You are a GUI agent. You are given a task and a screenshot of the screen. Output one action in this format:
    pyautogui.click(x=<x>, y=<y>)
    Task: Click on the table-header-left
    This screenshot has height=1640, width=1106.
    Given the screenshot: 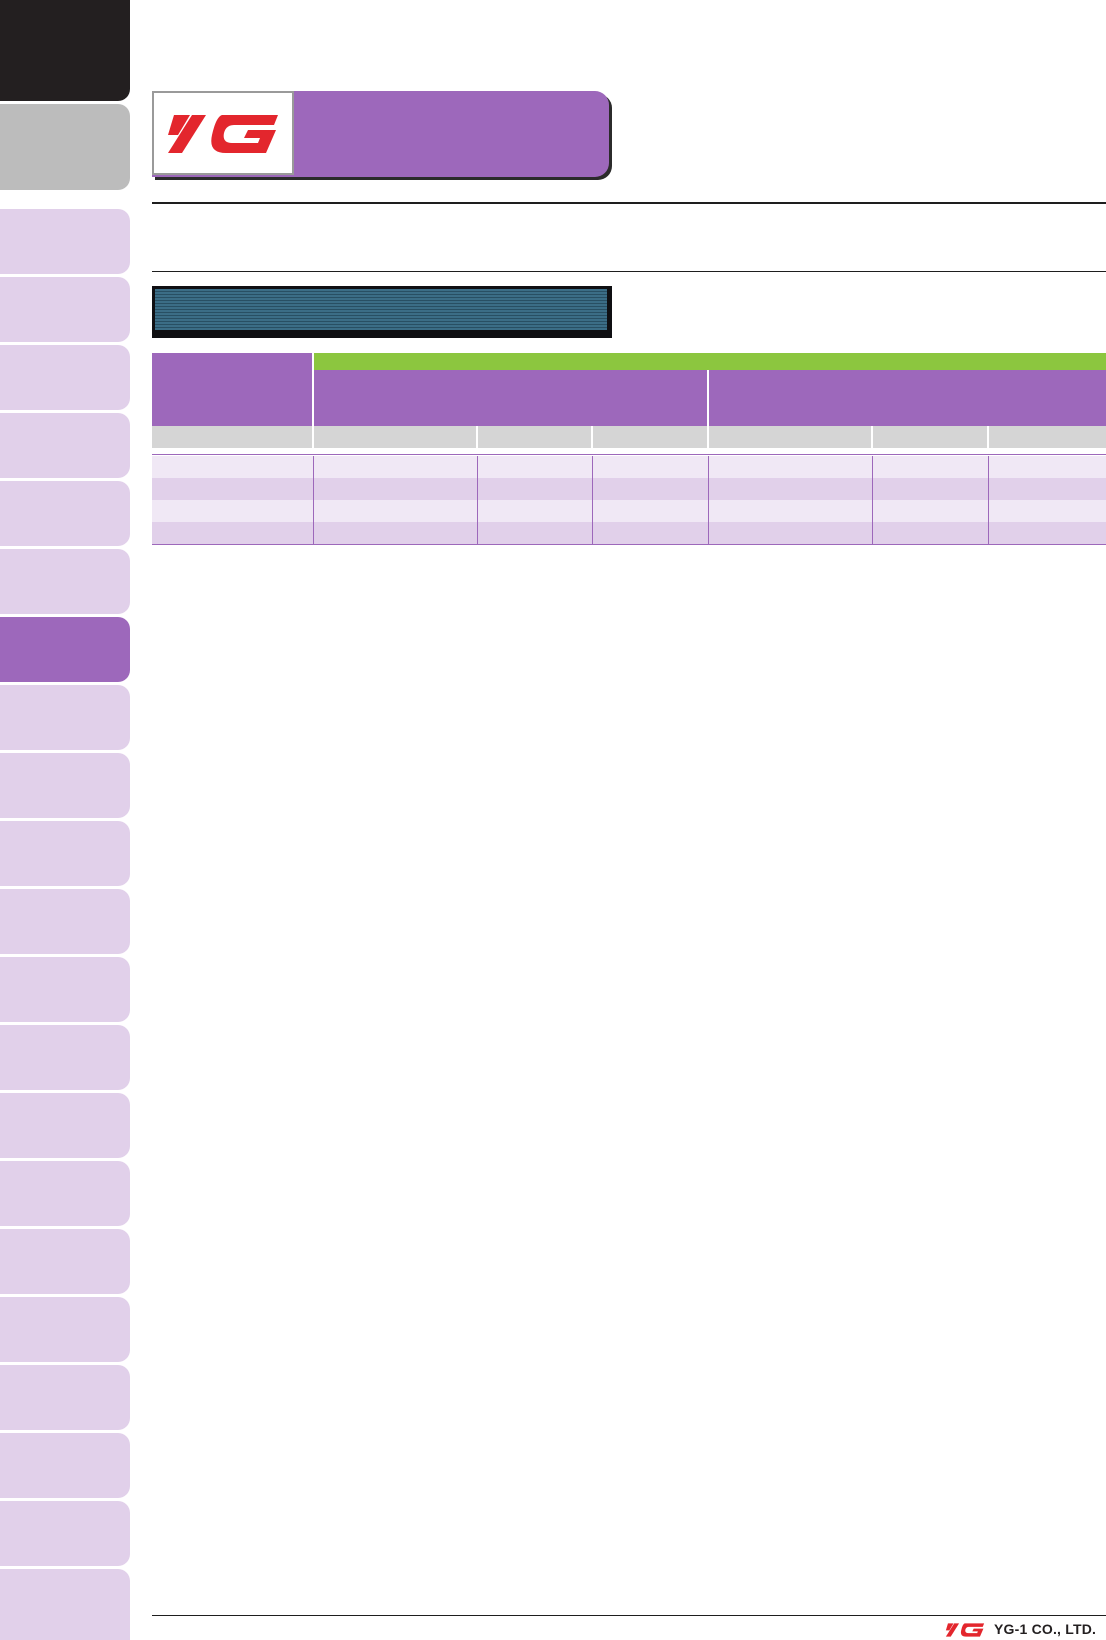 What is the action you would take?
    pyautogui.click(x=232, y=389)
    